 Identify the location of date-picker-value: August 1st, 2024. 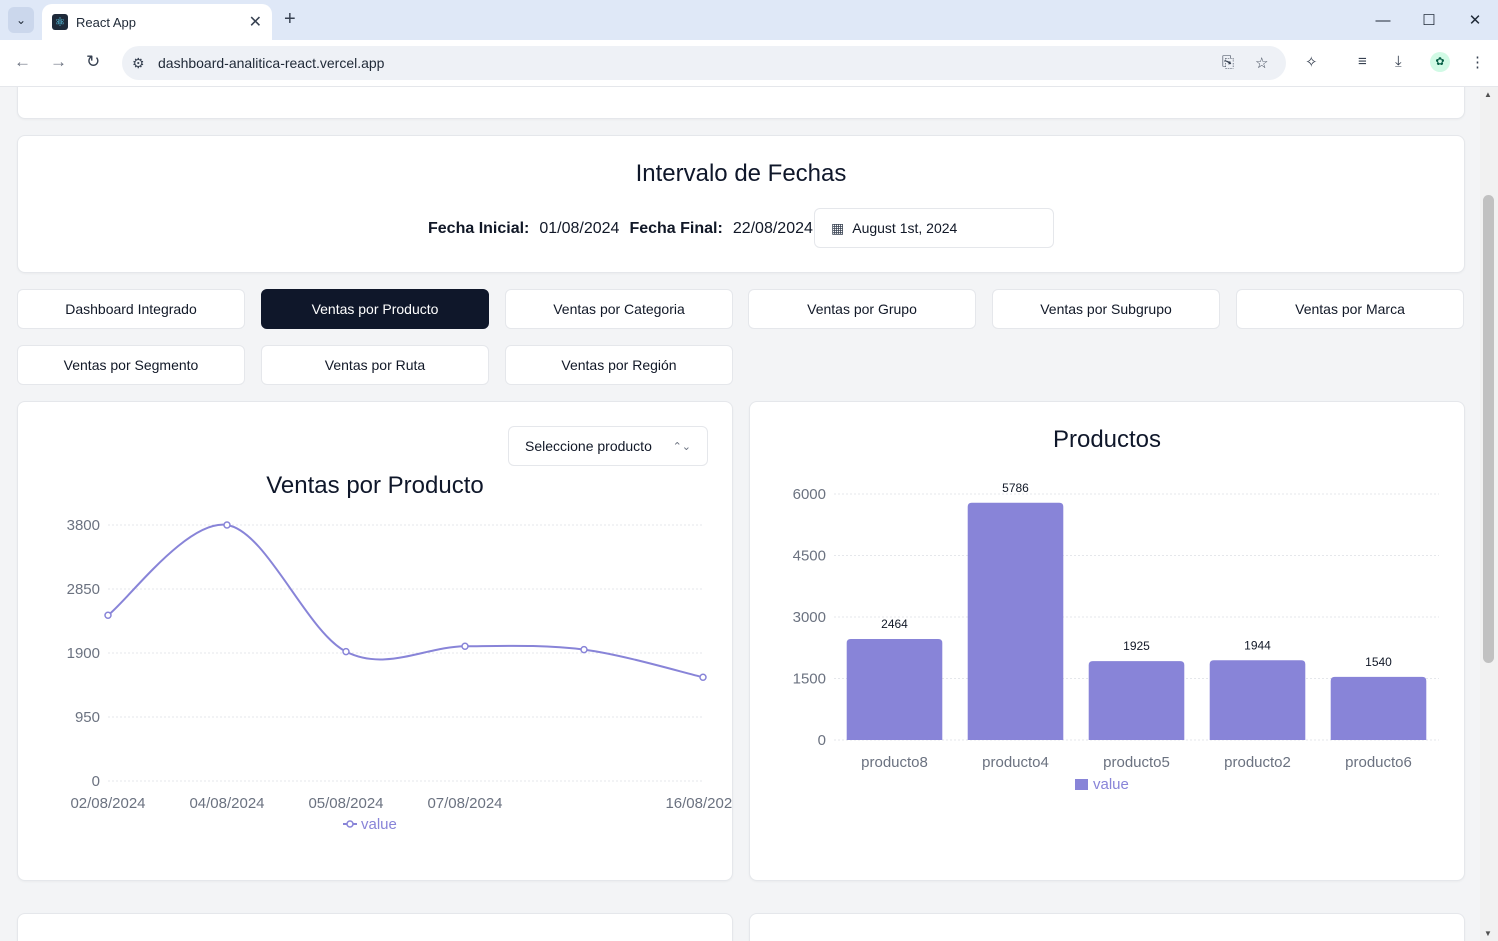
(905, 228).